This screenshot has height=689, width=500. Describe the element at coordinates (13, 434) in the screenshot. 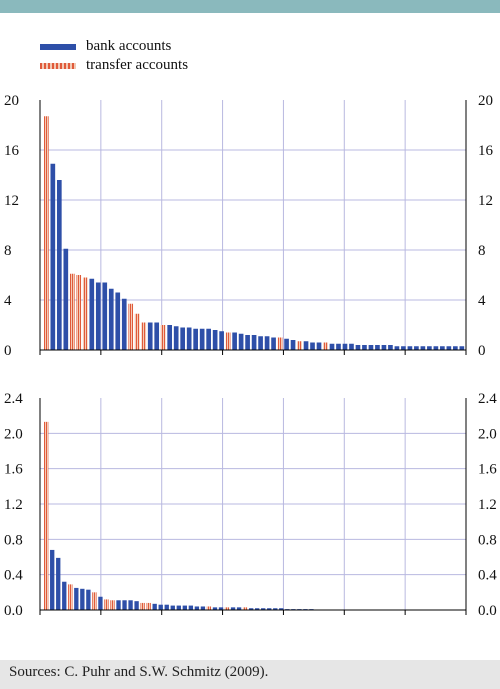

I see `y-tick-label-left: 2.0` at that location.